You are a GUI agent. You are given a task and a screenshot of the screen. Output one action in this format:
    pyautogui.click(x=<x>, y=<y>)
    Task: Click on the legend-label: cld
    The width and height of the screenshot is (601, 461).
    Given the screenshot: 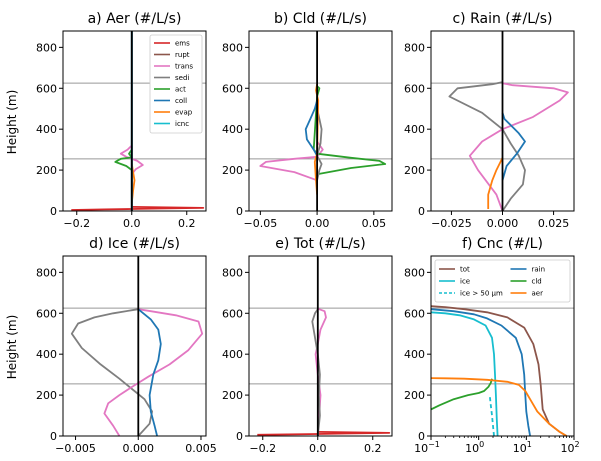 What is the action you would take?
    pyautogui.click(x=537, y=282)
    